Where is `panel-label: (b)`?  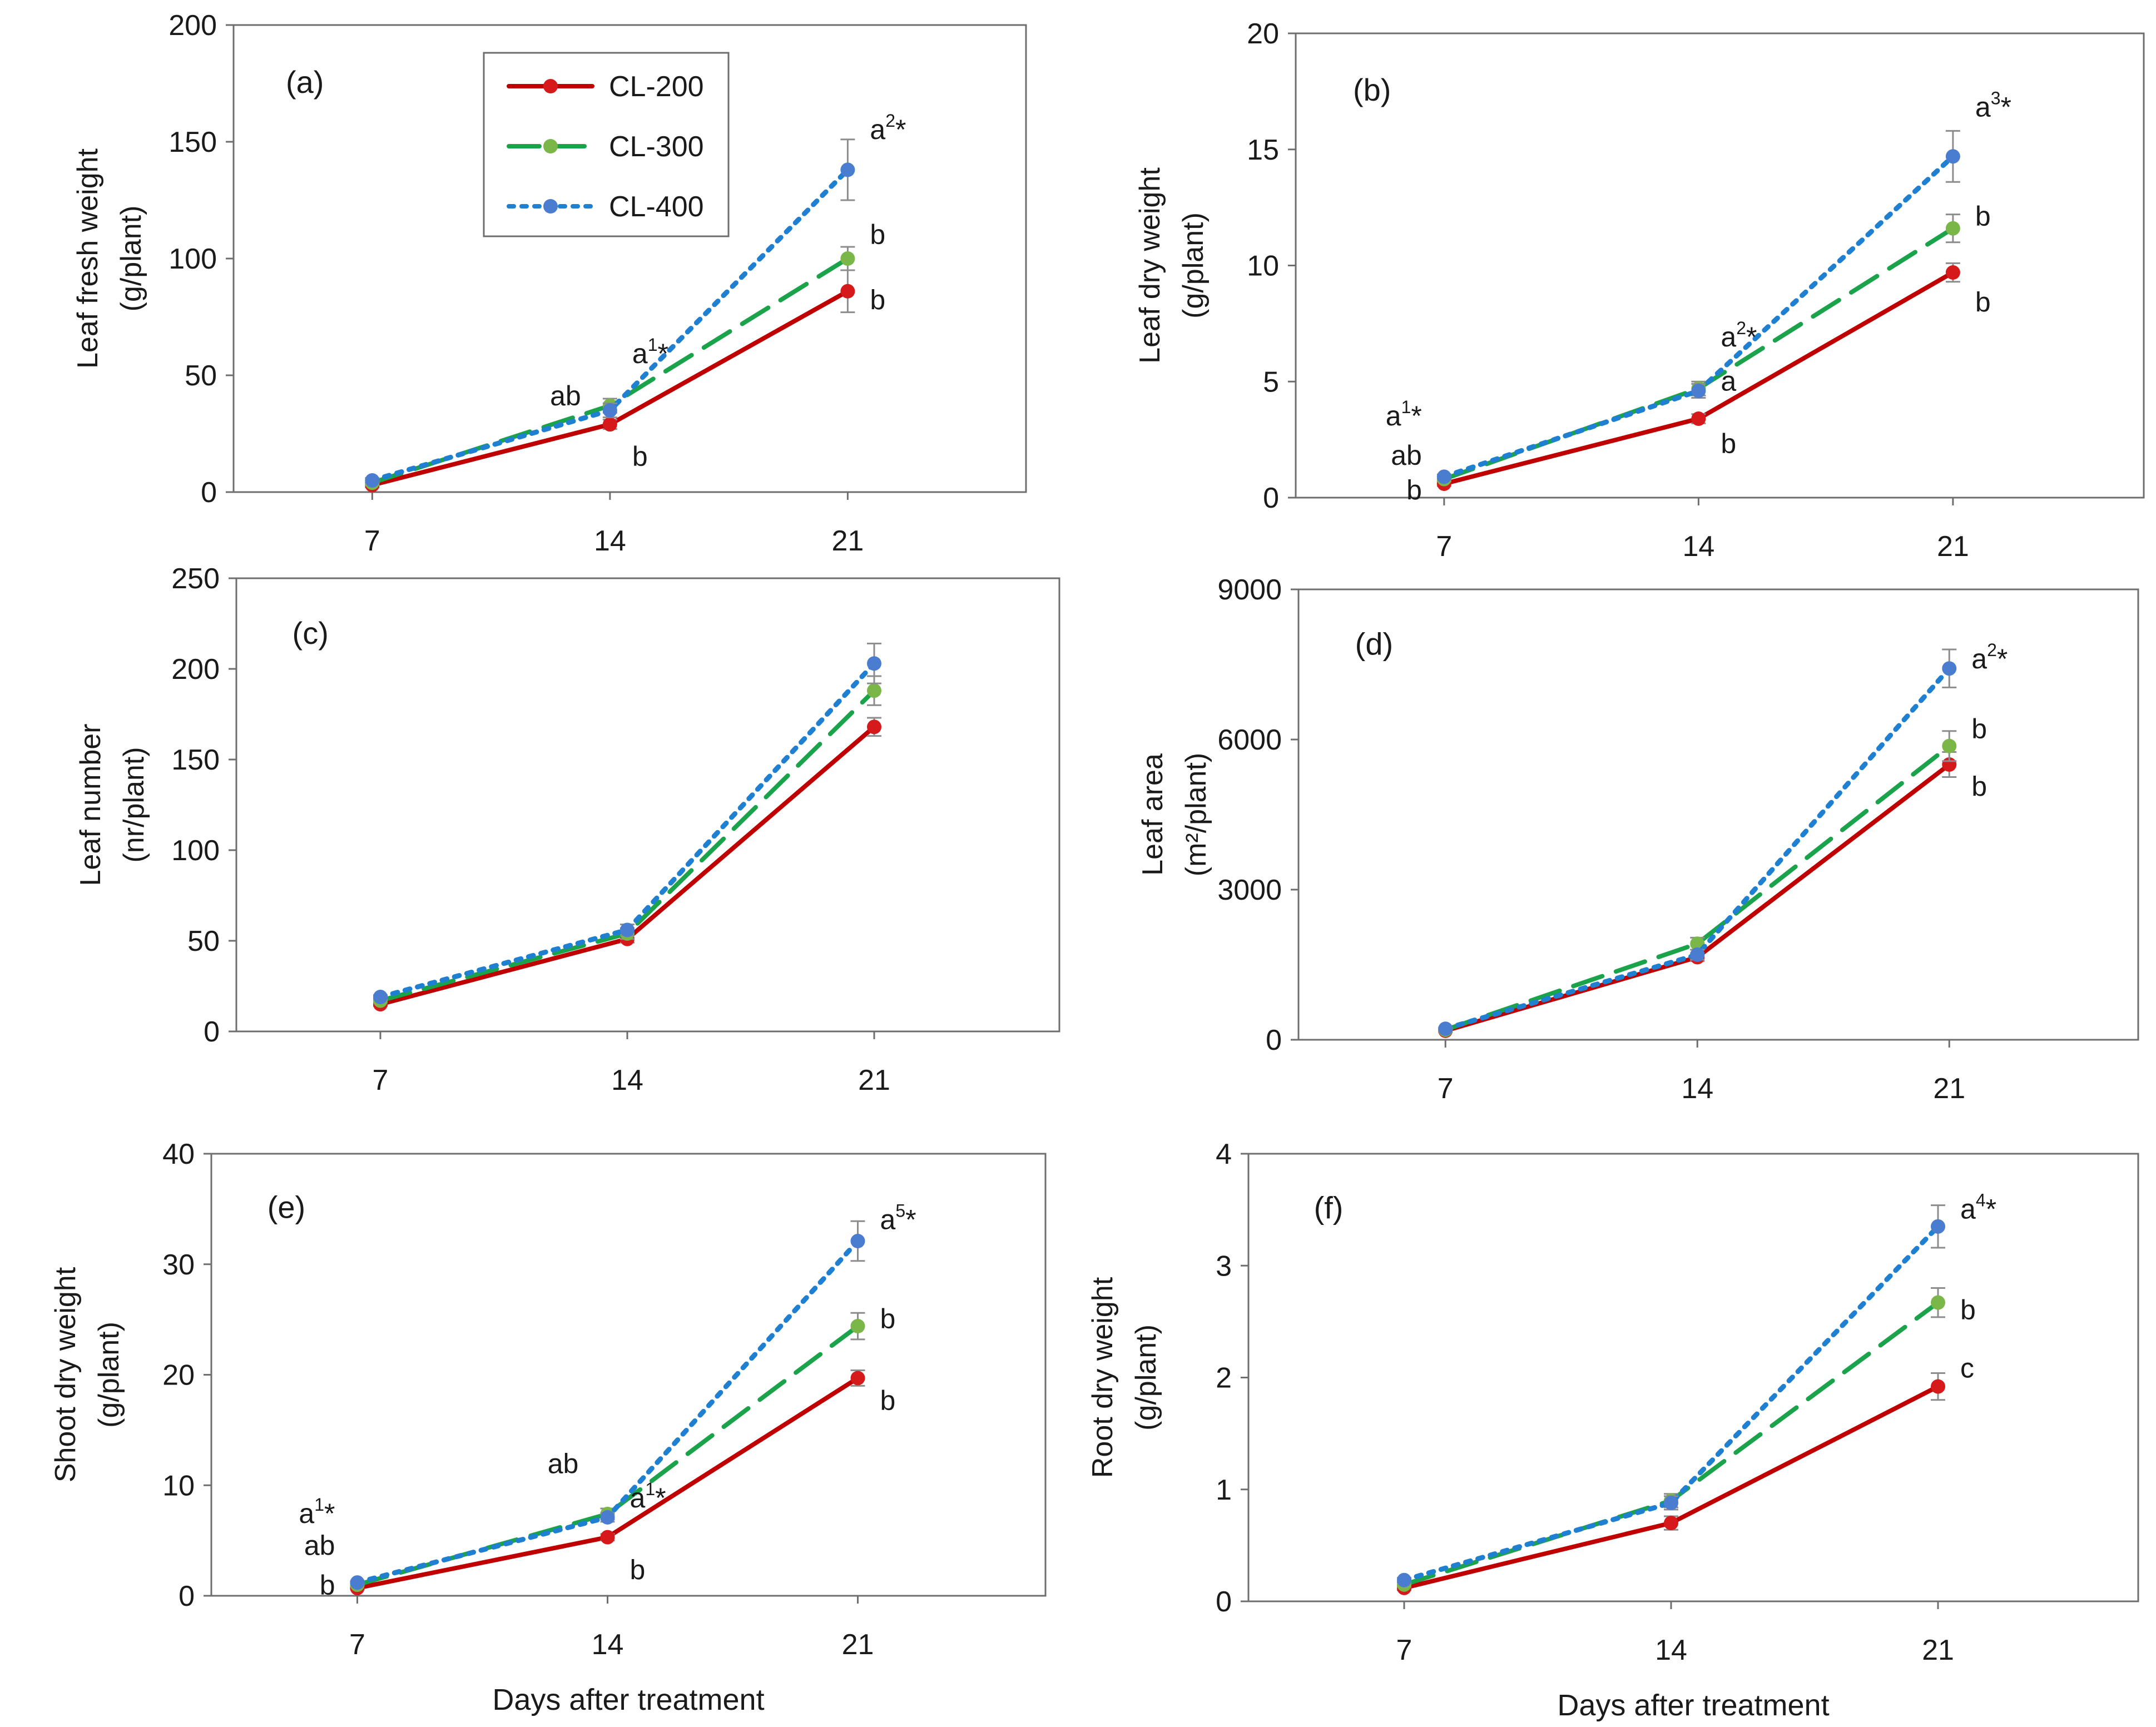 panel-label: (b) is located at coordinates (1372, 89).